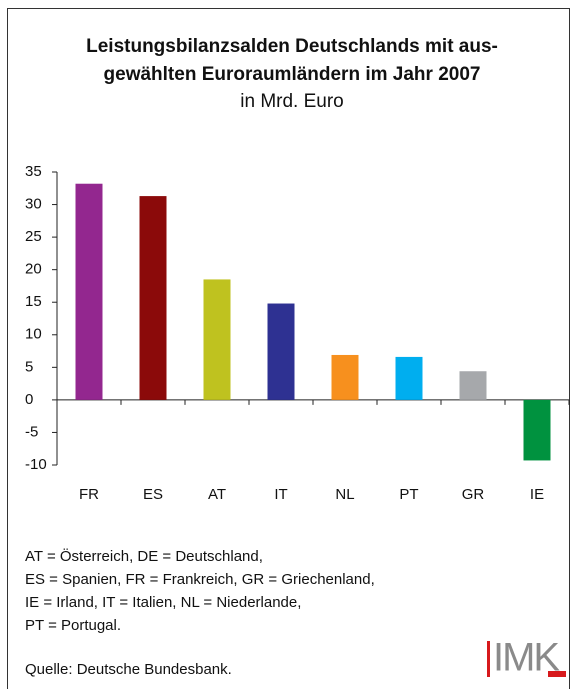  I want to click on logo-dot, so click(557, 674).